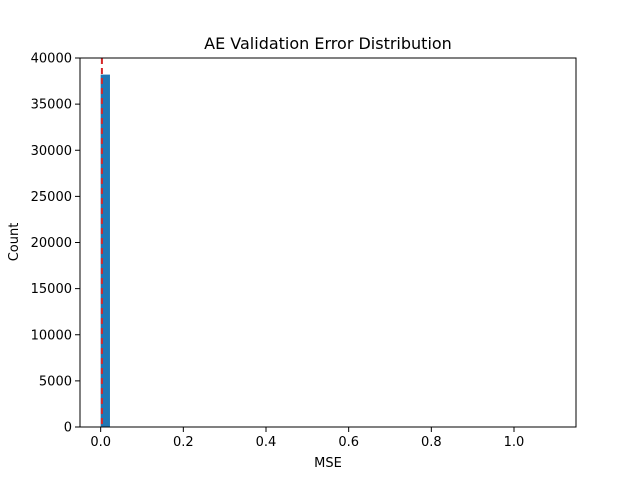  Describe the element at coordinates (100, 442) in the screenshot. I see `x-tick-label: 0.0` at that location.